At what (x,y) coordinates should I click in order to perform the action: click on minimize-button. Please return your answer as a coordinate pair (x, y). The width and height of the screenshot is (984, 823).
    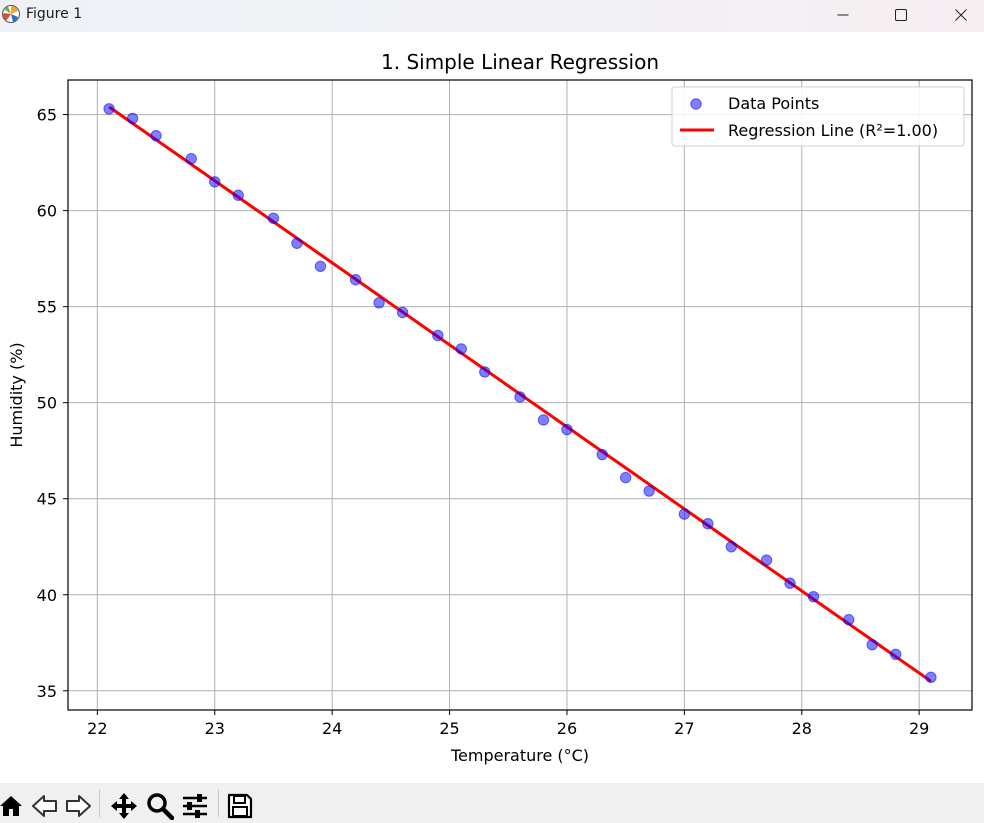
    Looking at the image, I should click on (843, 15).